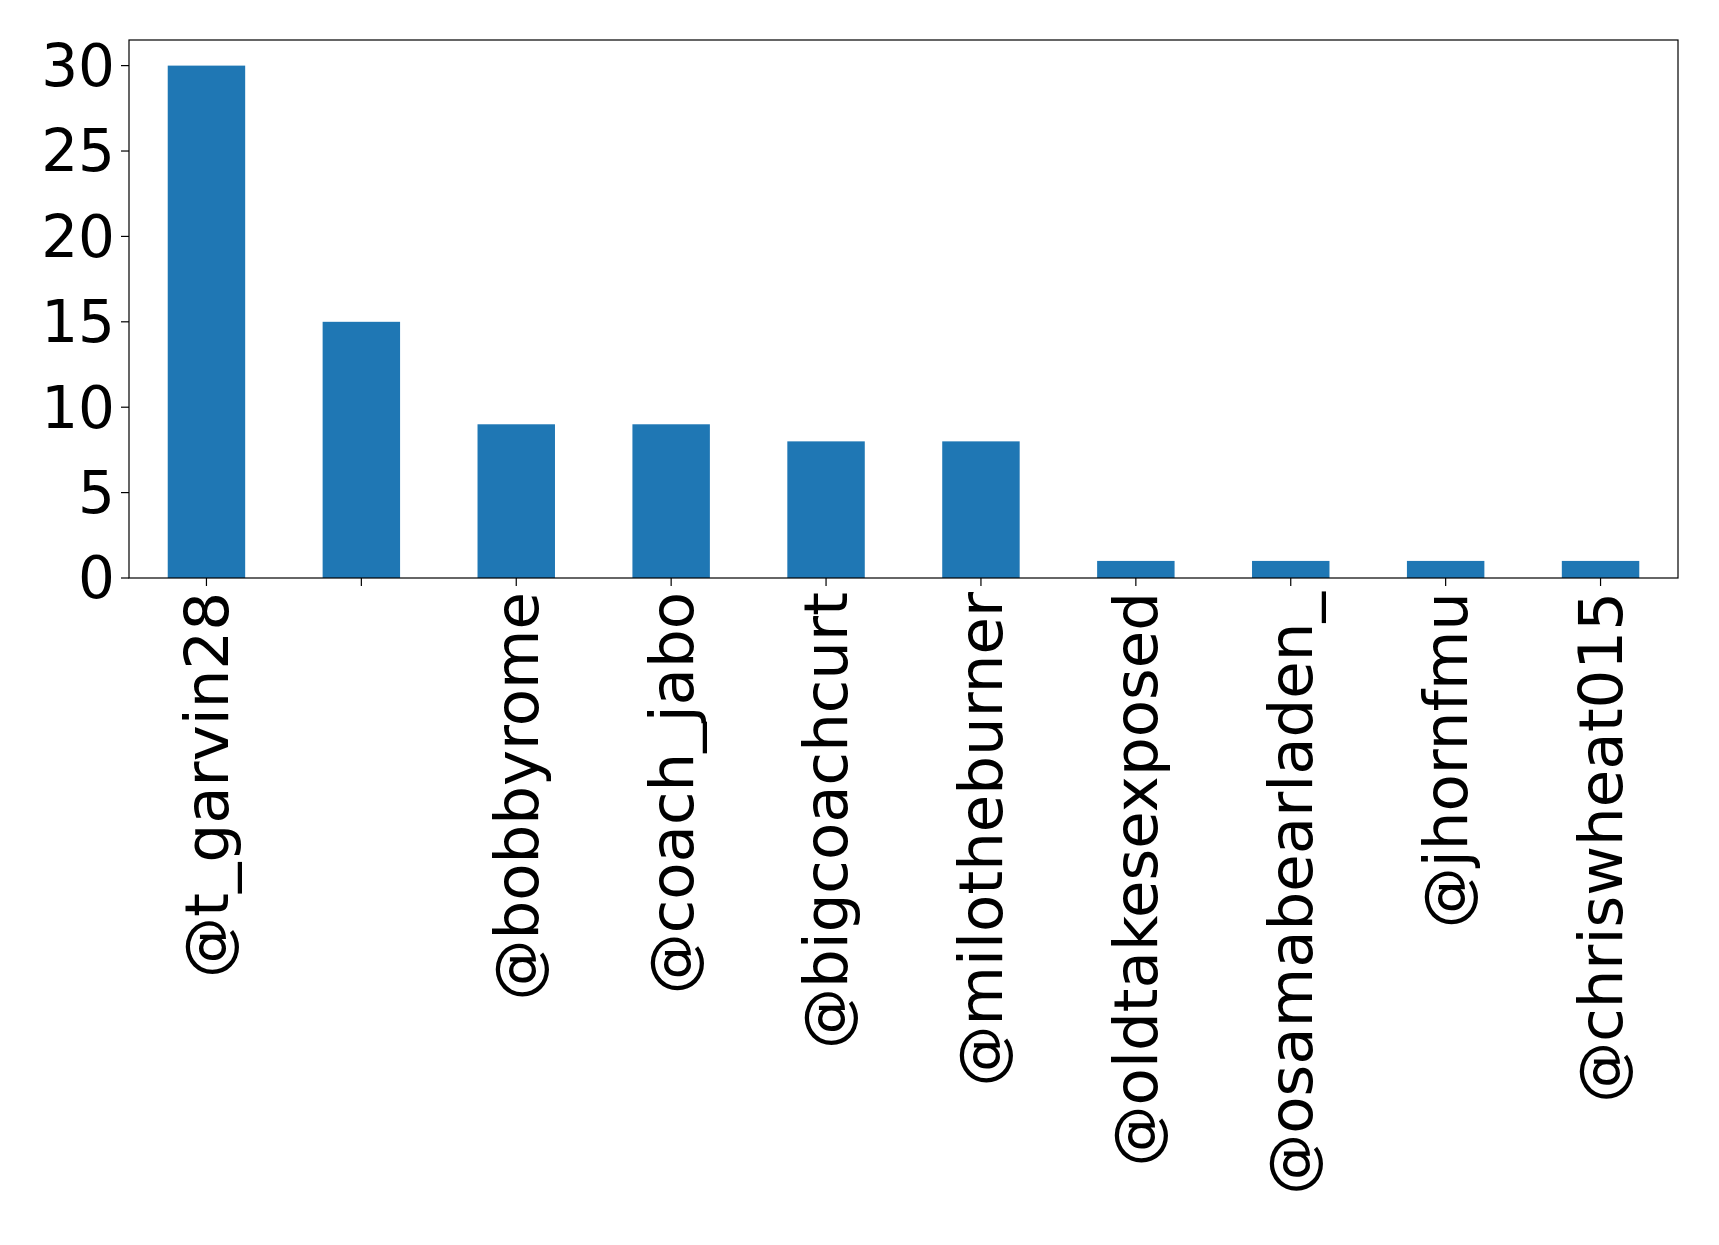 The height and width of the screenshot is (1245, 1719). Describe the element at coordinates (516, 796) in the screenshot. I see `x-tick-label: @bobbyrome` at that location.